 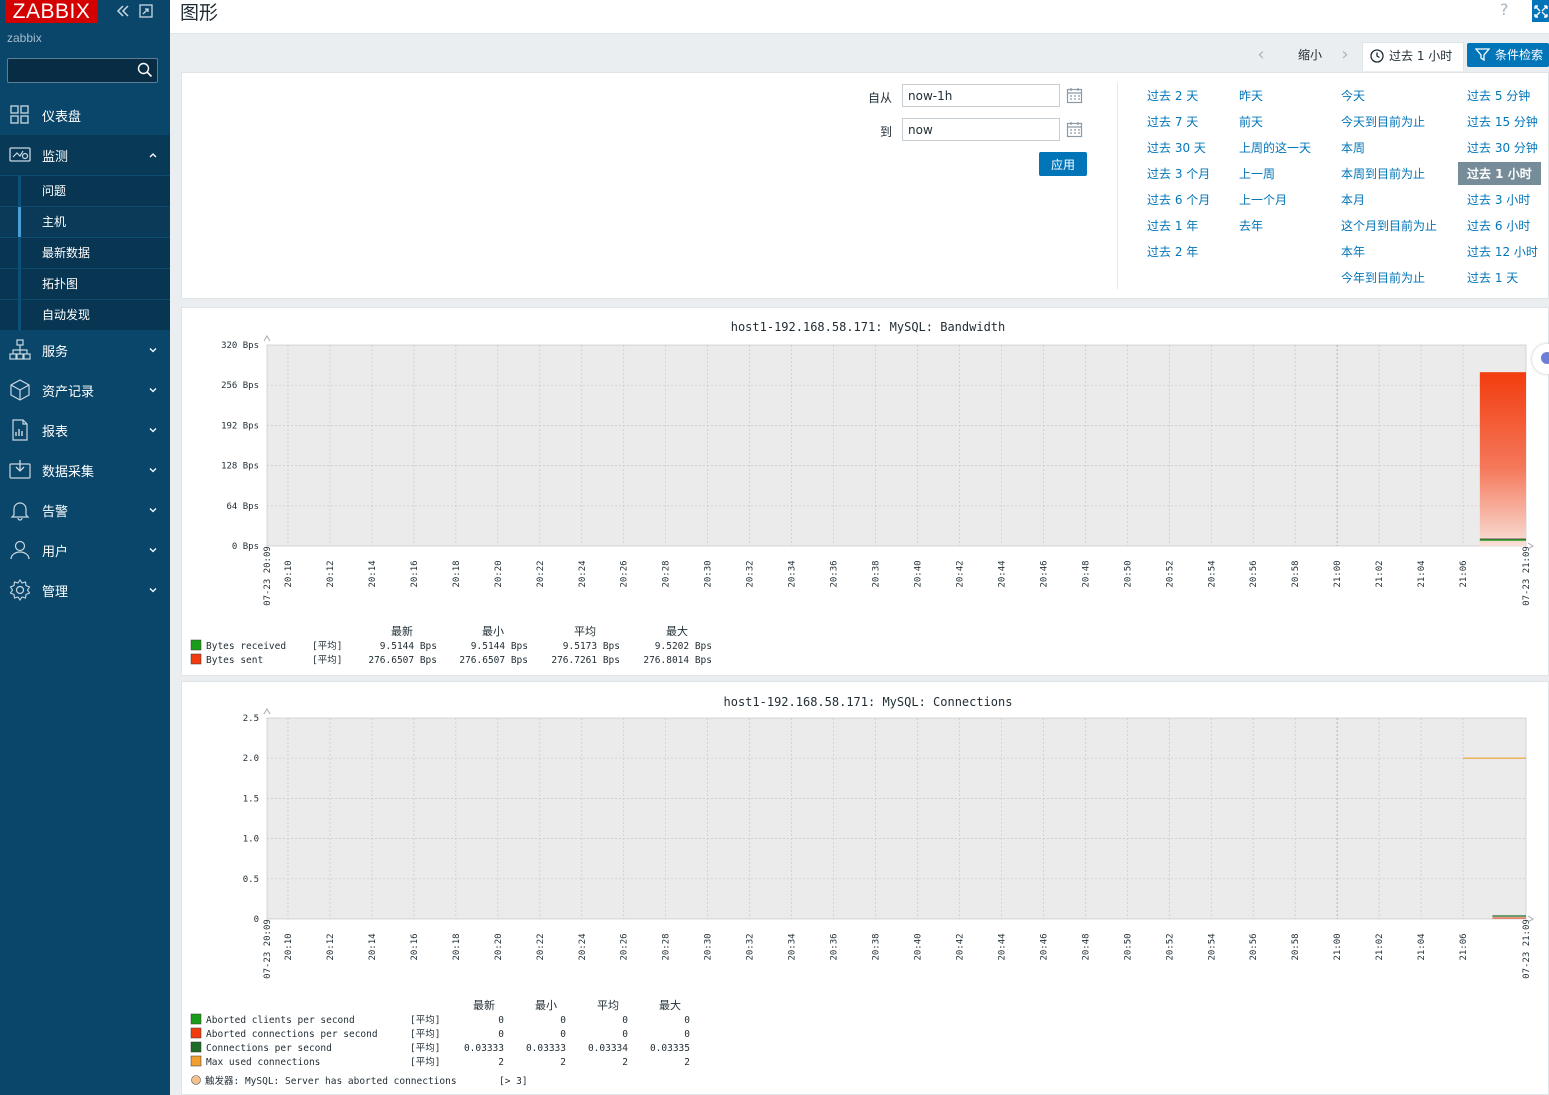 I want to click on quick-range-link: 本年, so click(x=1353, y=252).